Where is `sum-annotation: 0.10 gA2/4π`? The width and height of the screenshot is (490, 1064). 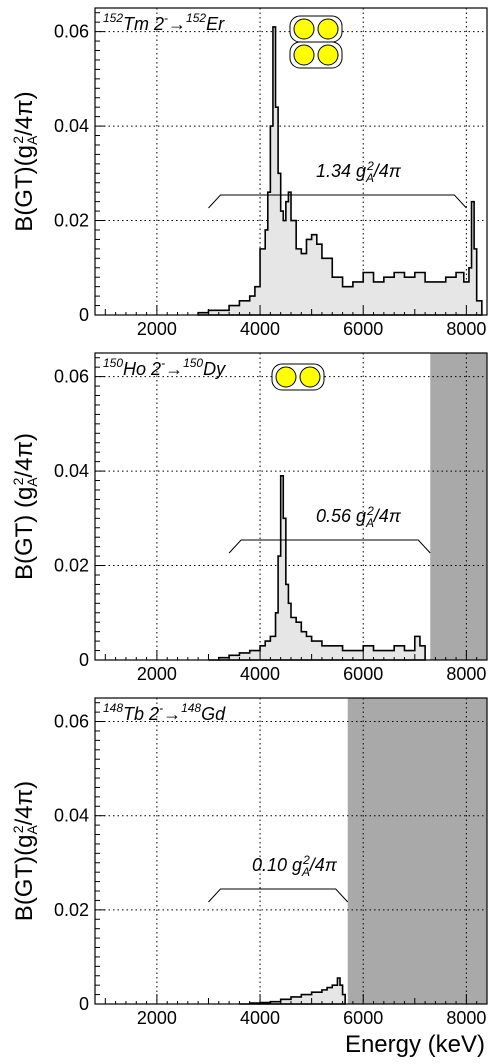 sum-annotation: 0.10 gA2/4π is located at coordinates (295, 866).